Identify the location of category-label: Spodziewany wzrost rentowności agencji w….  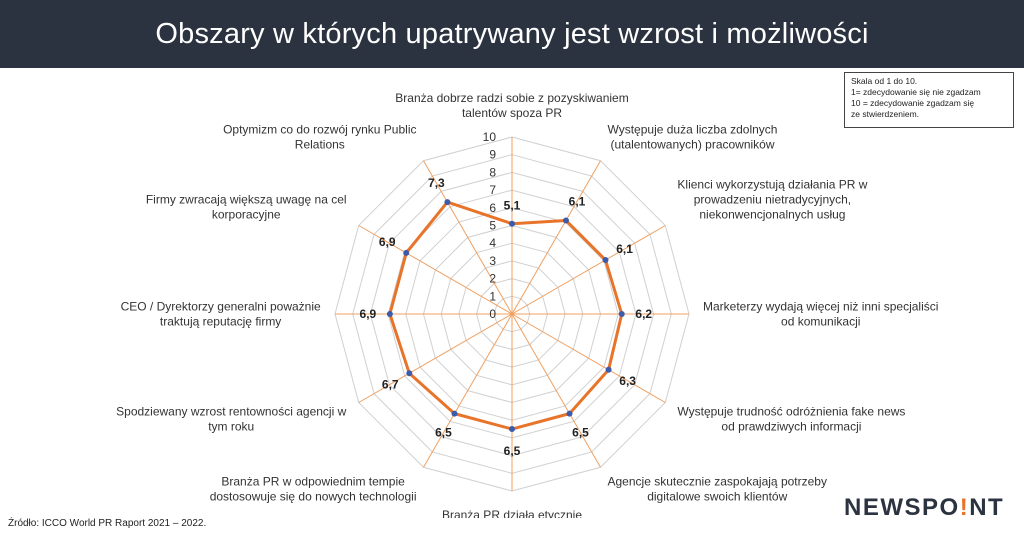
(231, 419).